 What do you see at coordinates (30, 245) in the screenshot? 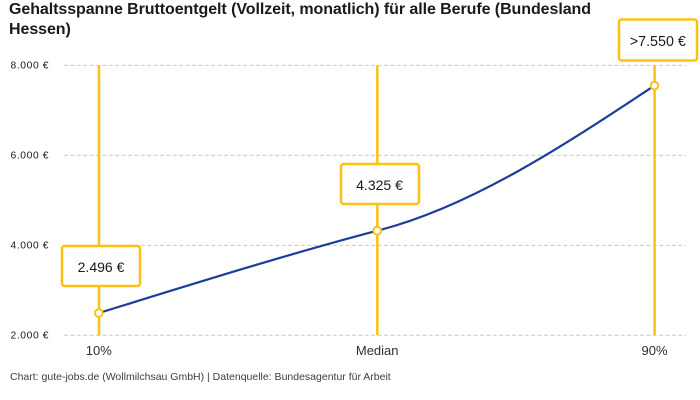
I see `svg-text: 4.000 €` at bounding box center [30, 245].